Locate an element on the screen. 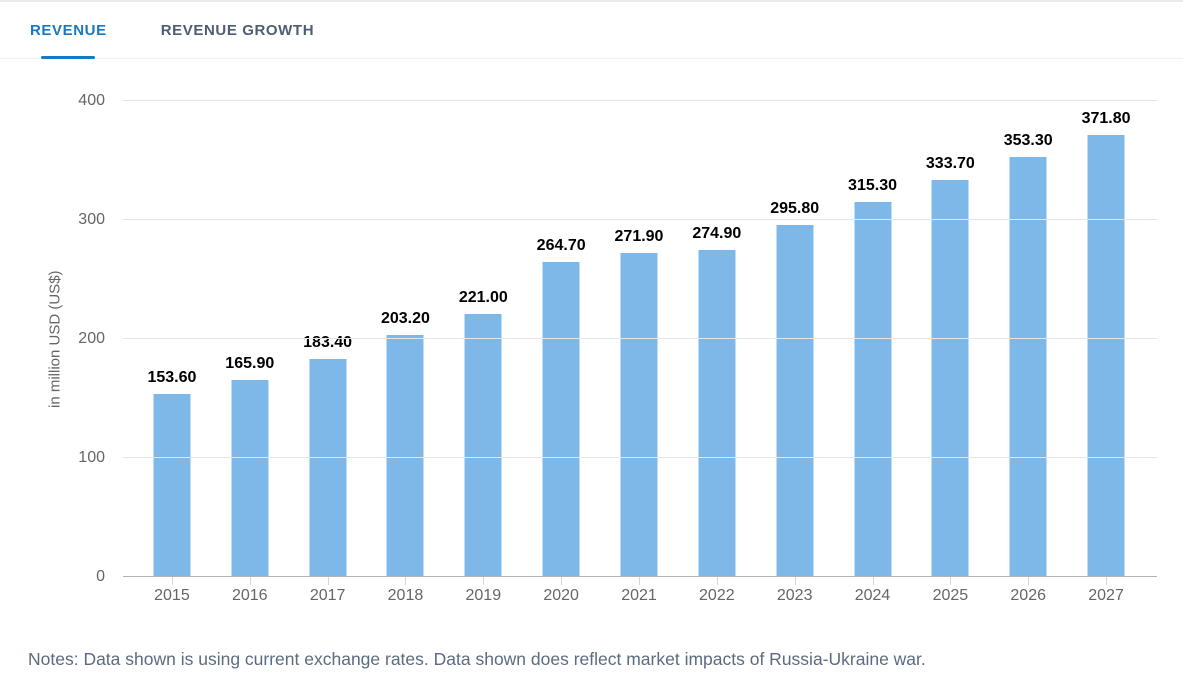  y-tick-label: 400 is located at coordinates (91, 100).